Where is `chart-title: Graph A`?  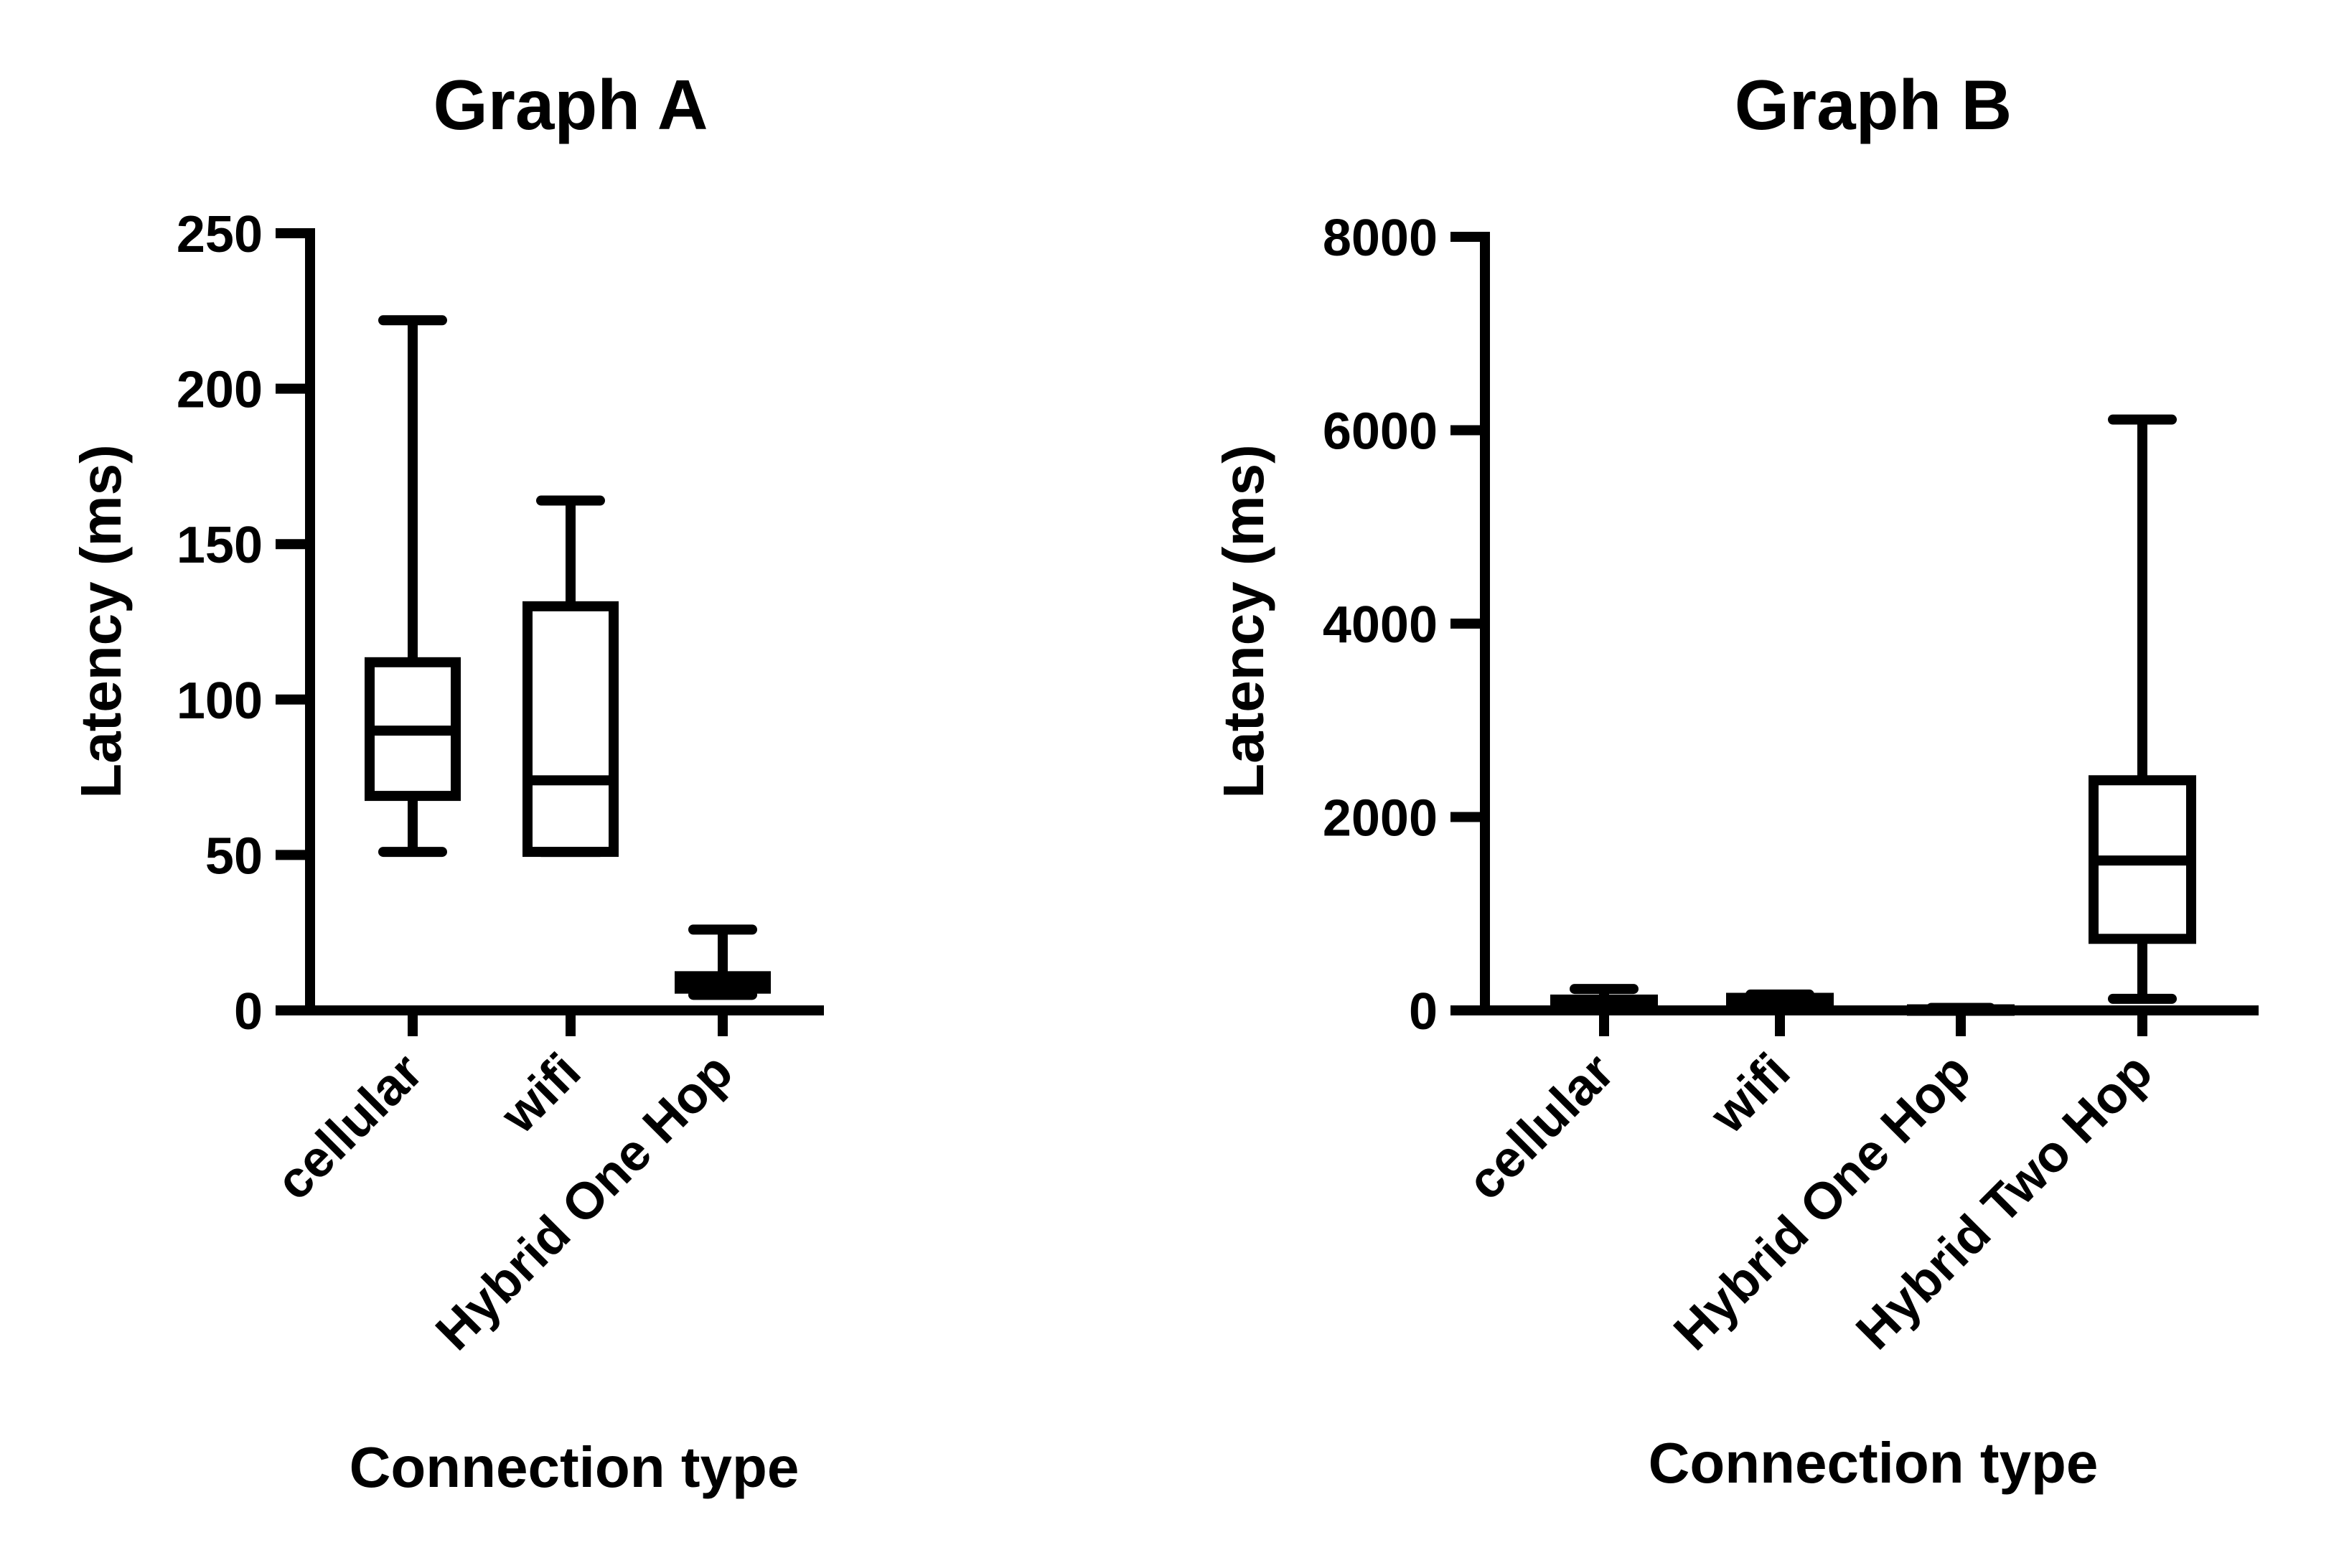
chart-title: Graph A is located at coordinates (570, 104).